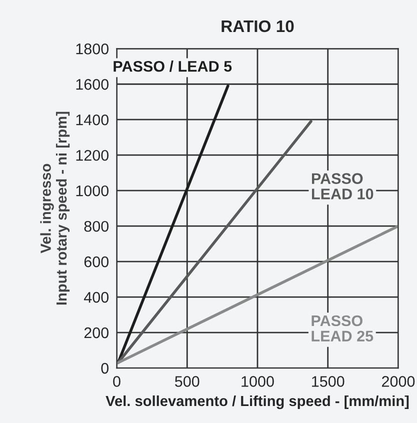 Image resolution: width=417 pixels, height=423 pixels. What do you see at coordinates (96, 297) in the screenshot?
I see `y-tick-label: 400` at bounding box center [96, 297].